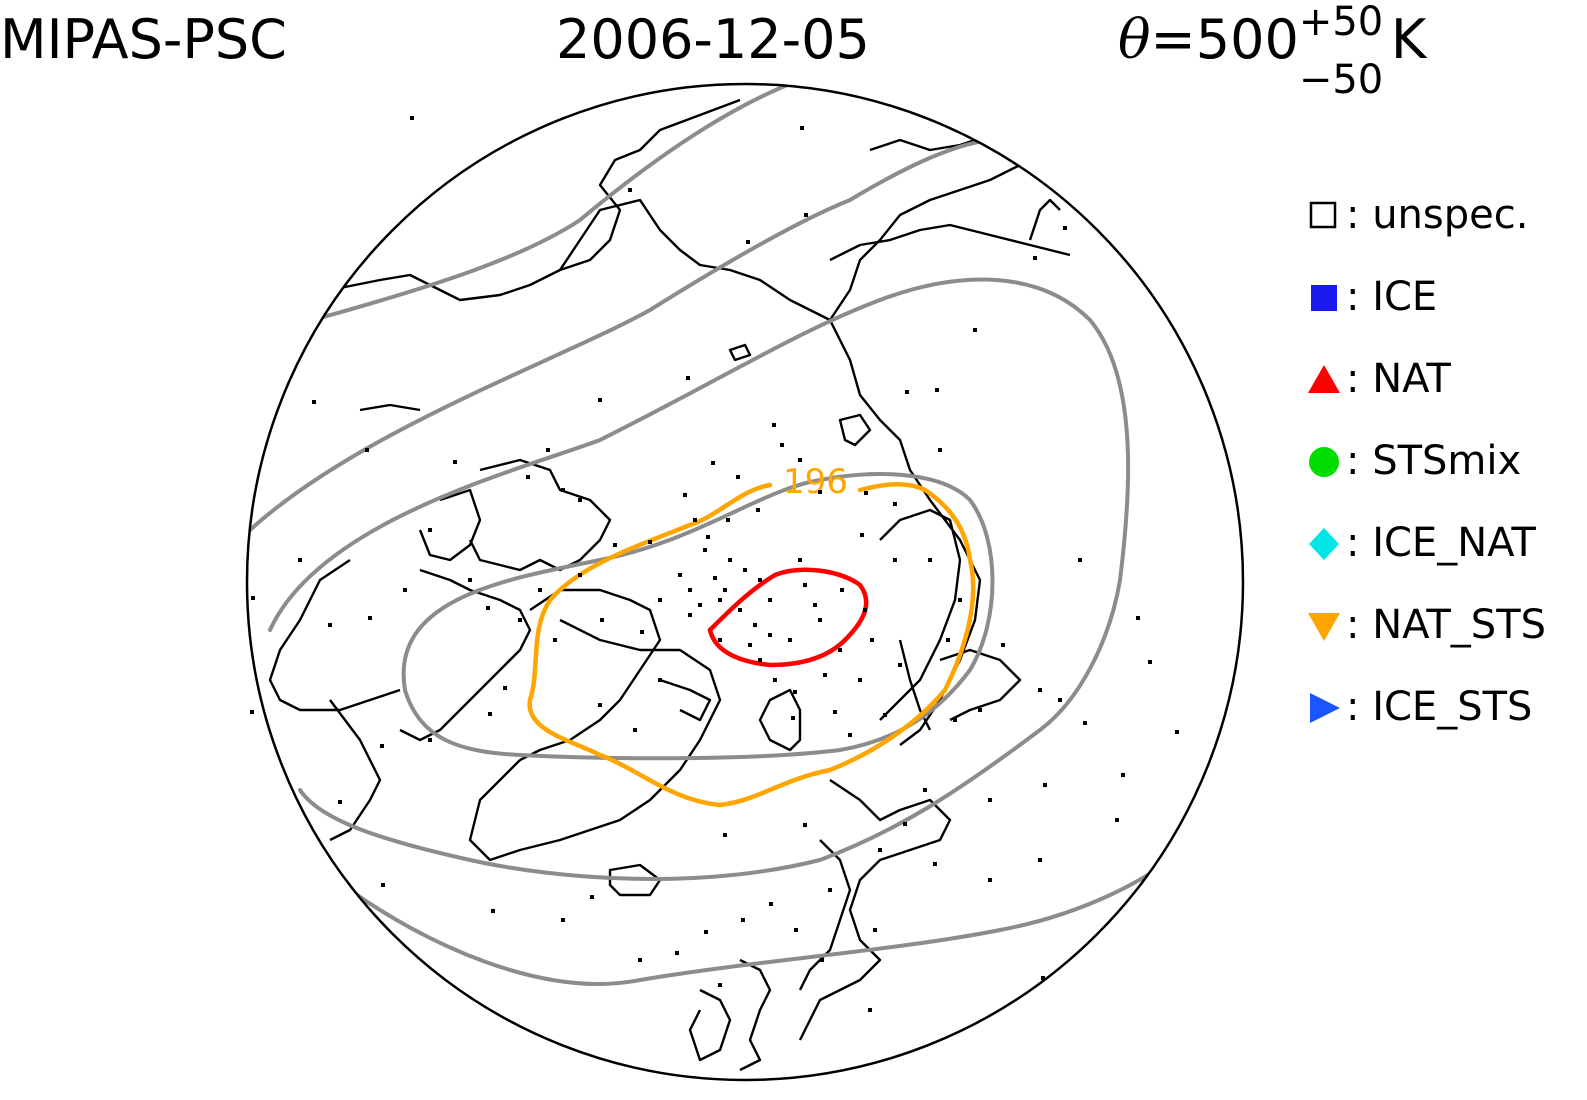 The image size is (1587, 1100). Describe the element at coordinates (1325, 708) in the screenshot. I see `legend-symbol-triangle-right` at that location.